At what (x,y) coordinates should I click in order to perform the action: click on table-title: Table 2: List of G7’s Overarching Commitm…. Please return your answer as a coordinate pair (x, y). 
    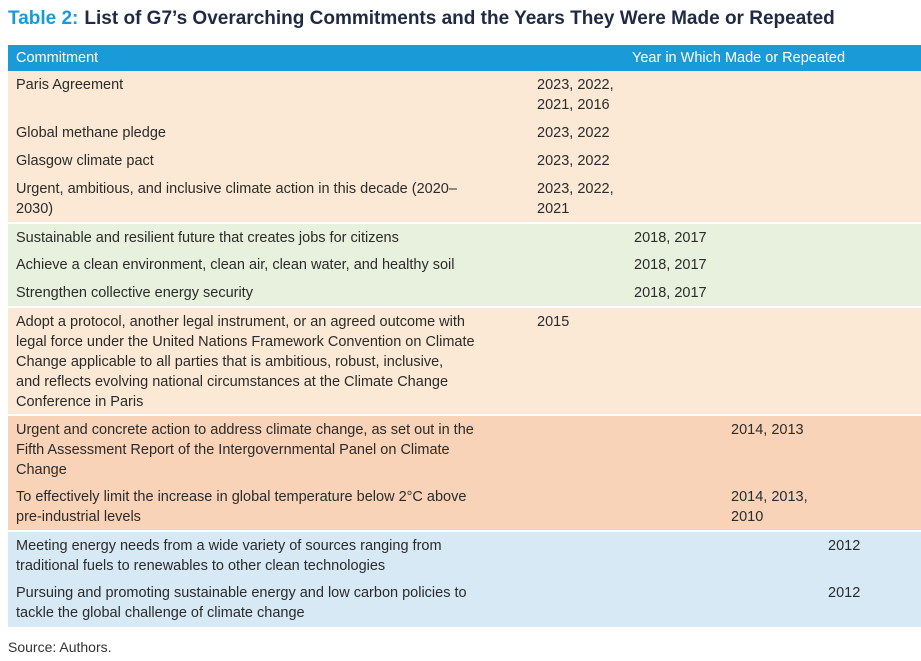
    Looking at the image, I should click on (421, 19).